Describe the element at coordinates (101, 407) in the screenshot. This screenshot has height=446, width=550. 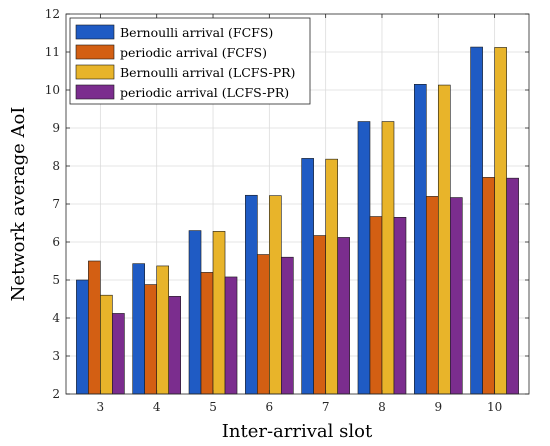
I see `x-tick-label: 3` at that location.